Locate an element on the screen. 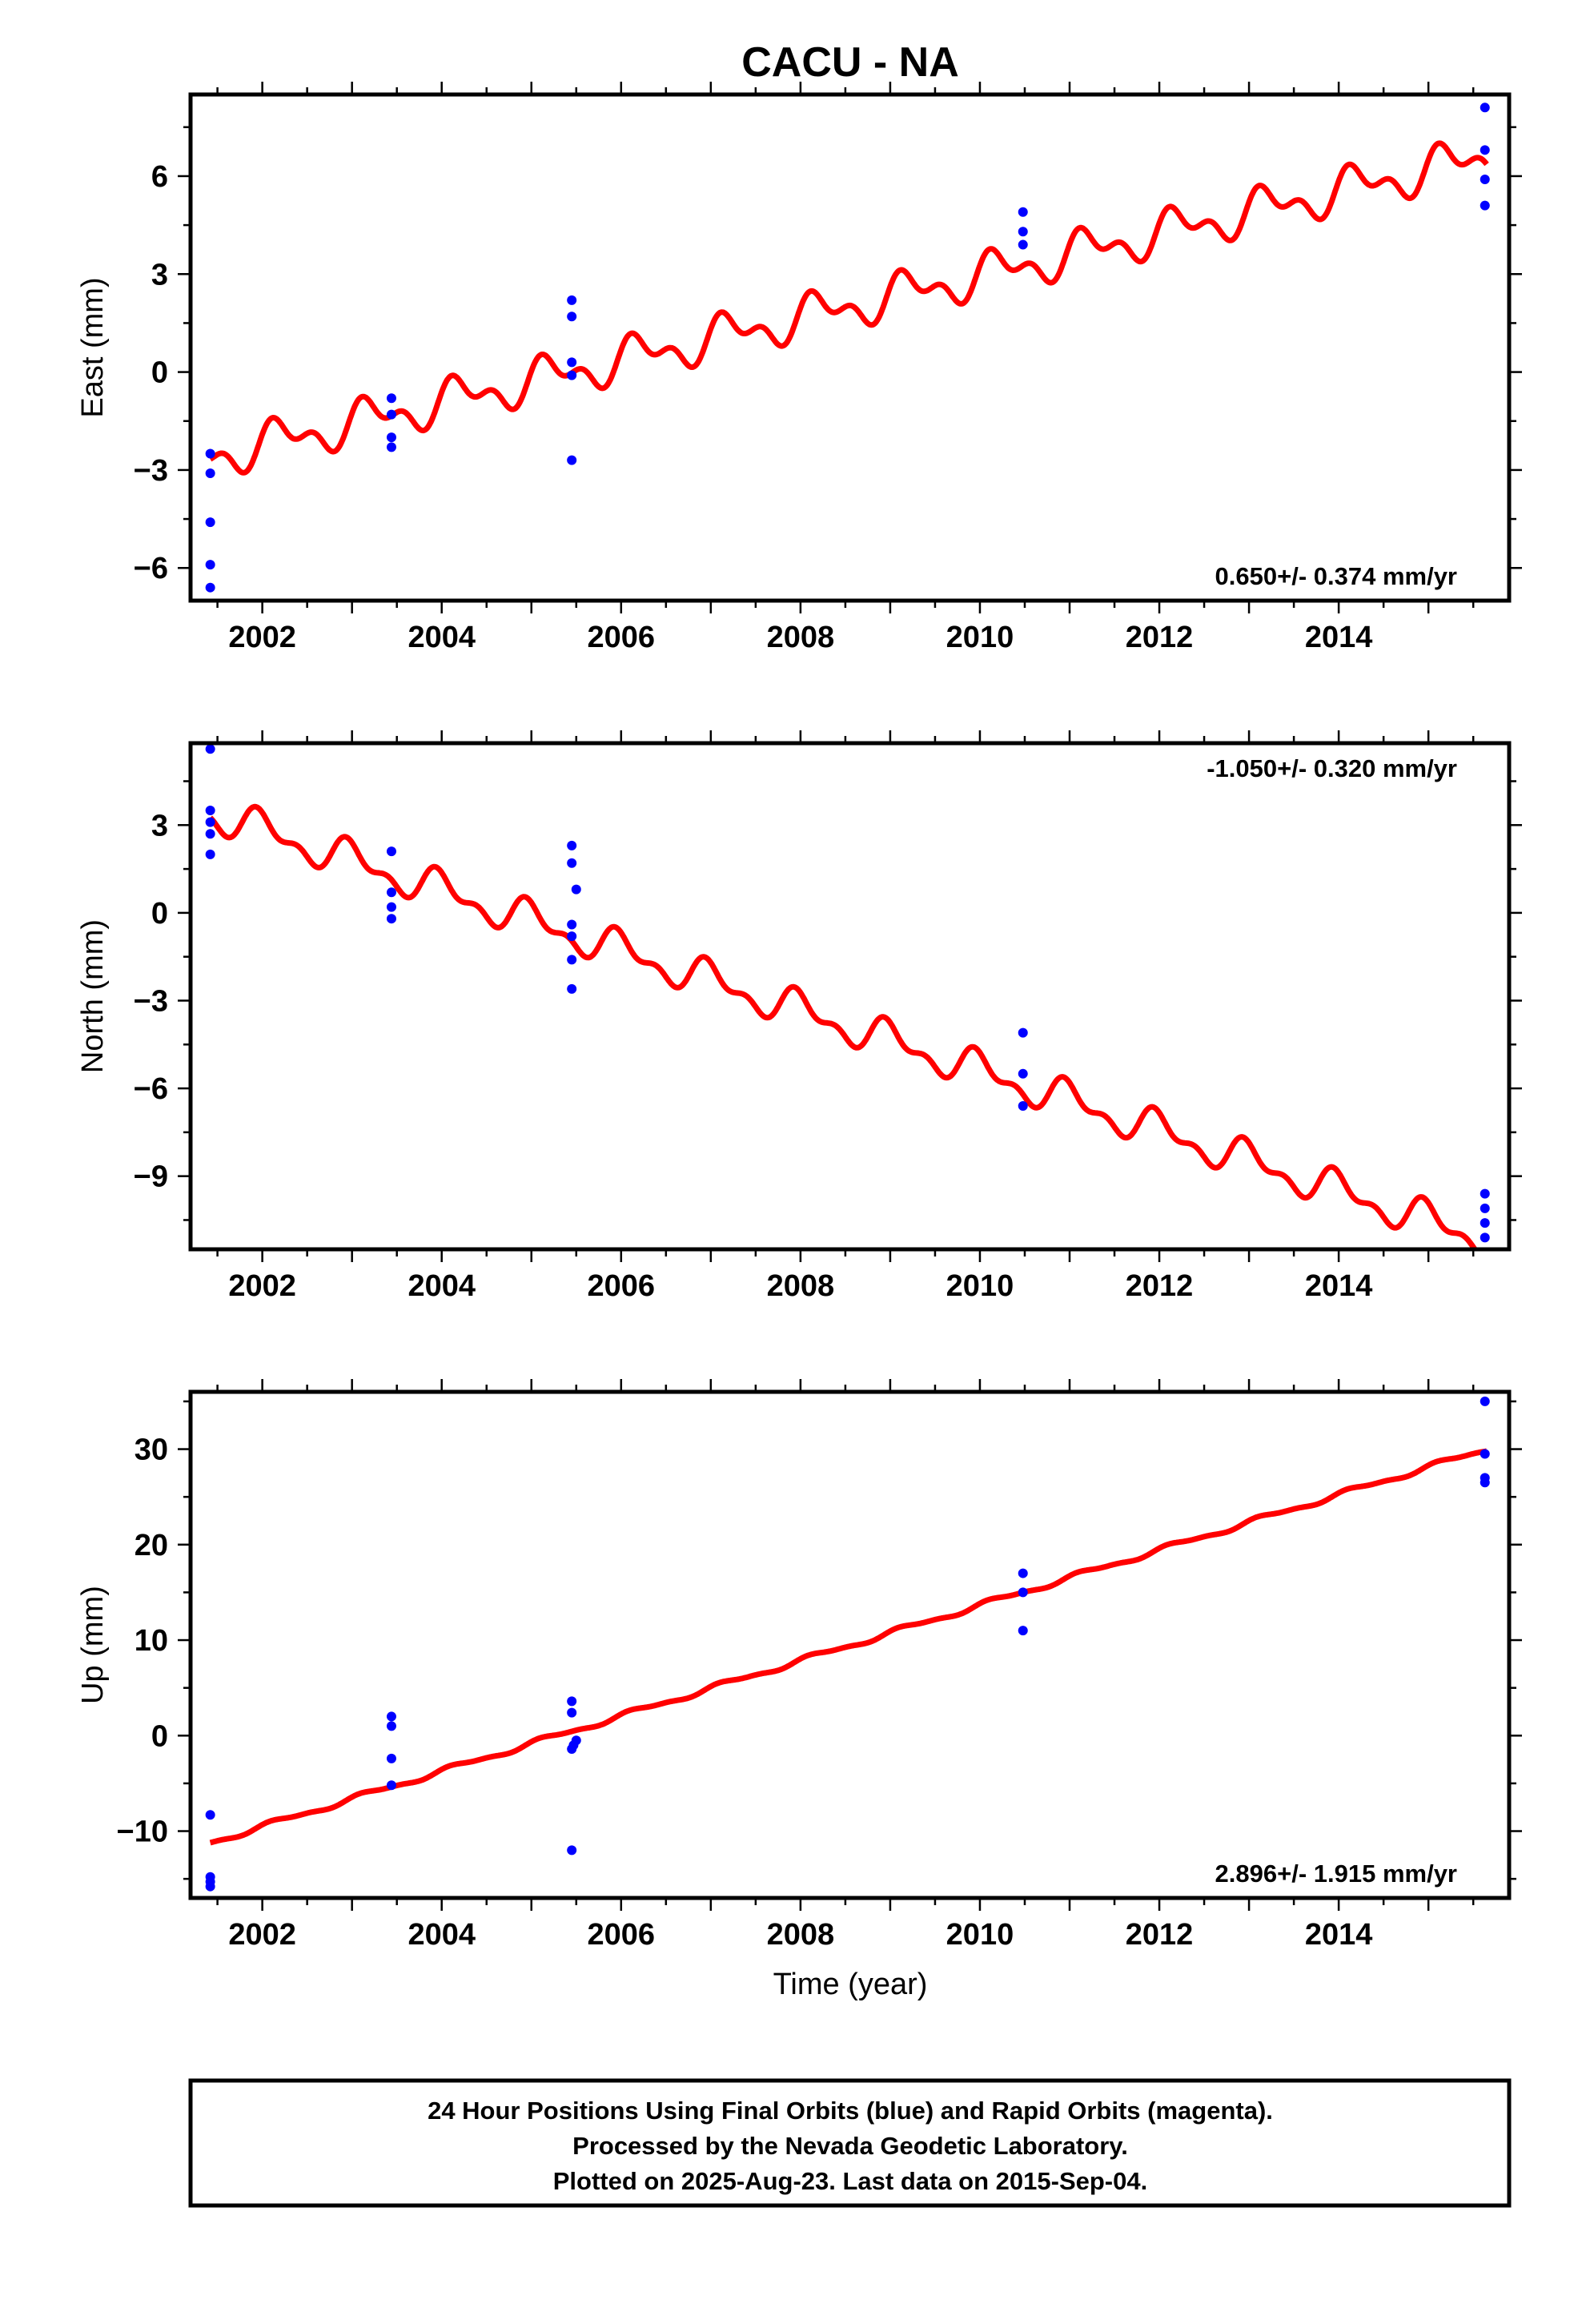 The width and height of the screenshot is (1582, 2324). north-y-axis-label: North (mm) is located at coordinates (93, 996).